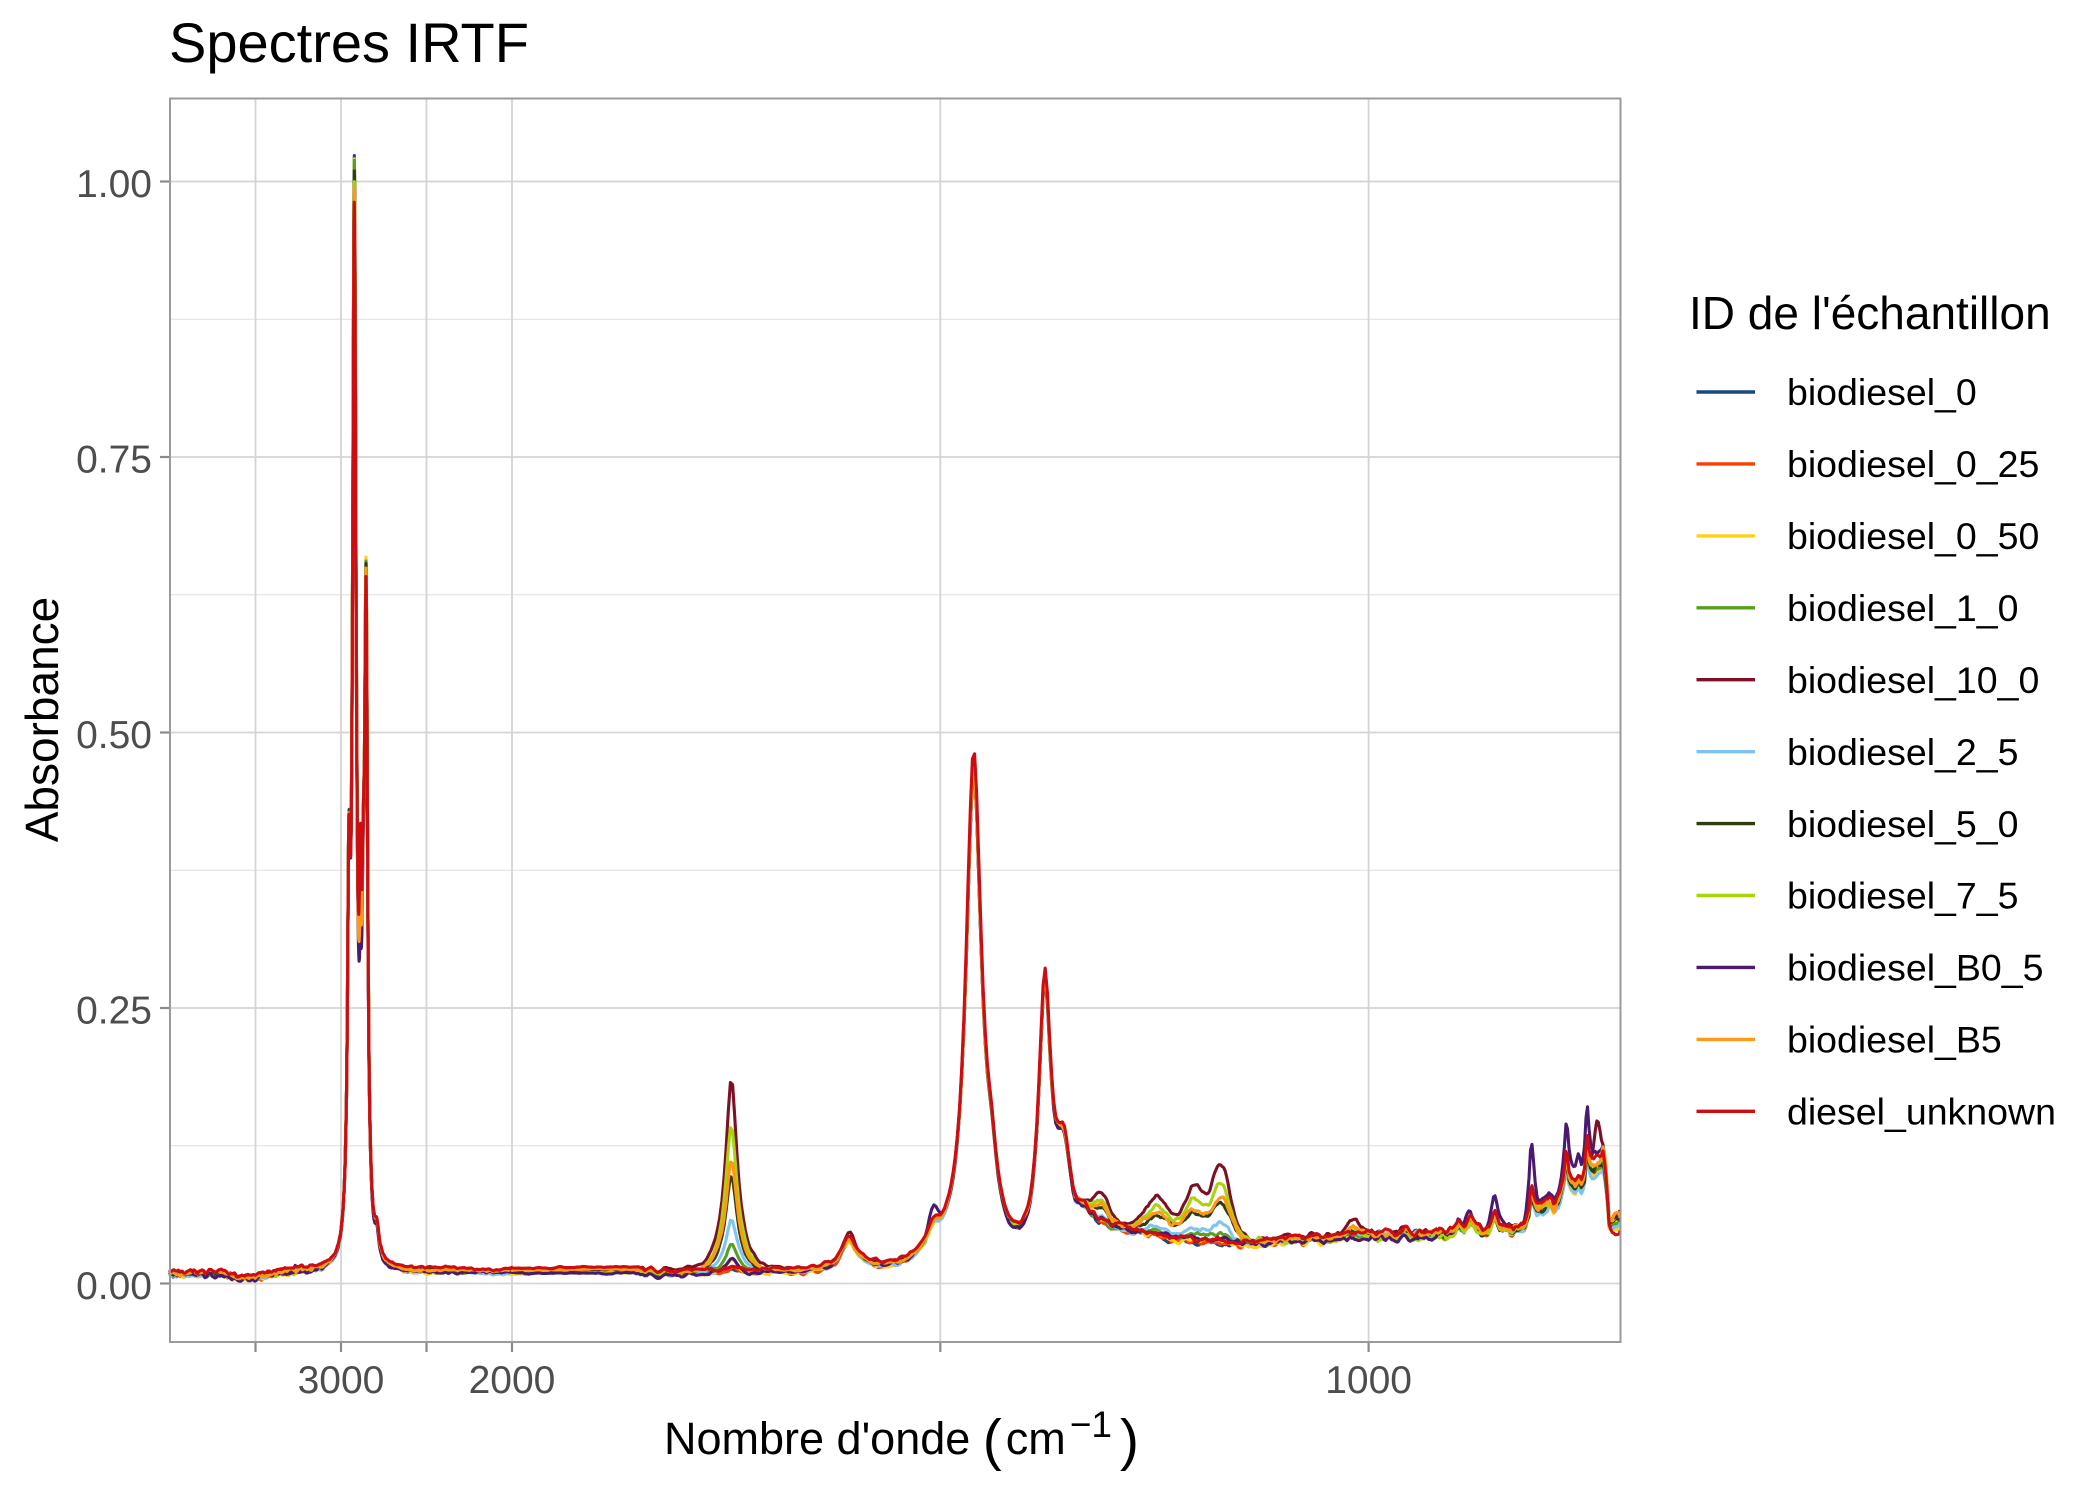 Image resolution: width=2100 pixels, height=1500 pixels. I want to click on svg-text: biodiesel_1_0, so click(1902, 608).